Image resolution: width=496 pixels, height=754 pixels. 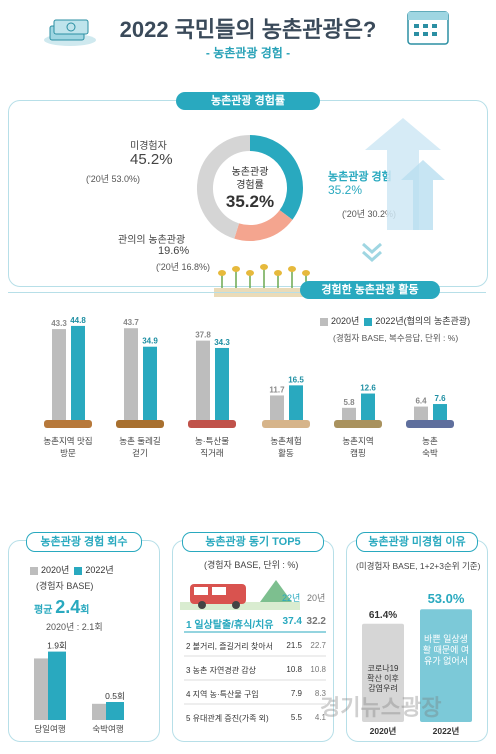 I want to click on activity-label-2-line2: 직거래, so click(x=211, y=453).